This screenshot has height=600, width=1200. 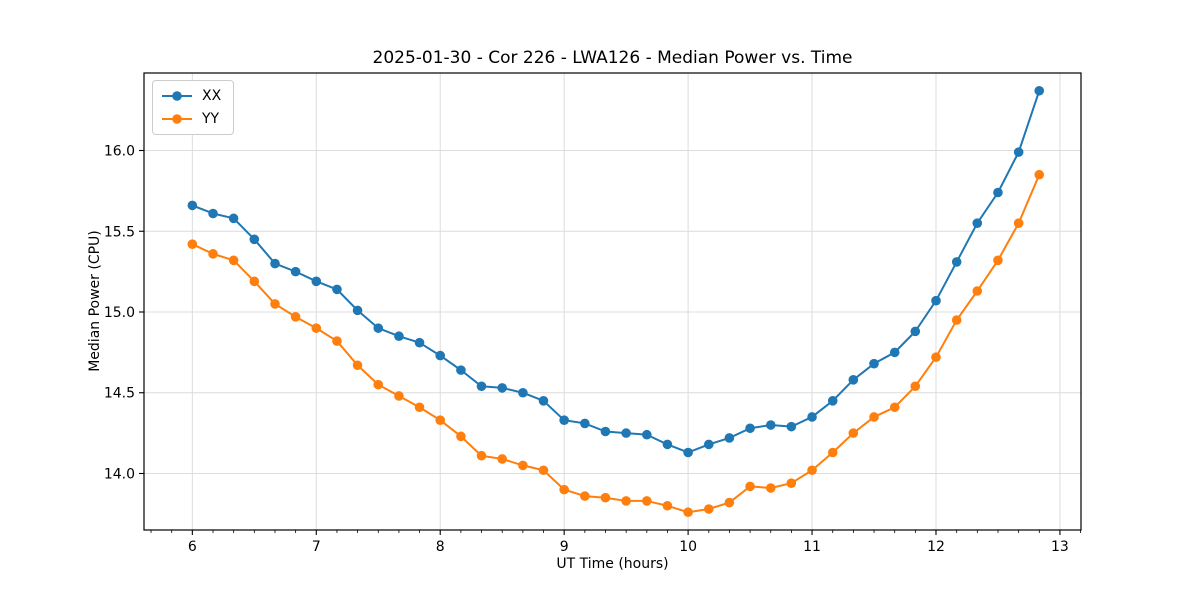 What do you see at coordinates (119, 232) in the screenshot?
I see `svg-text: 15.5` at bounding box center [119, 232].